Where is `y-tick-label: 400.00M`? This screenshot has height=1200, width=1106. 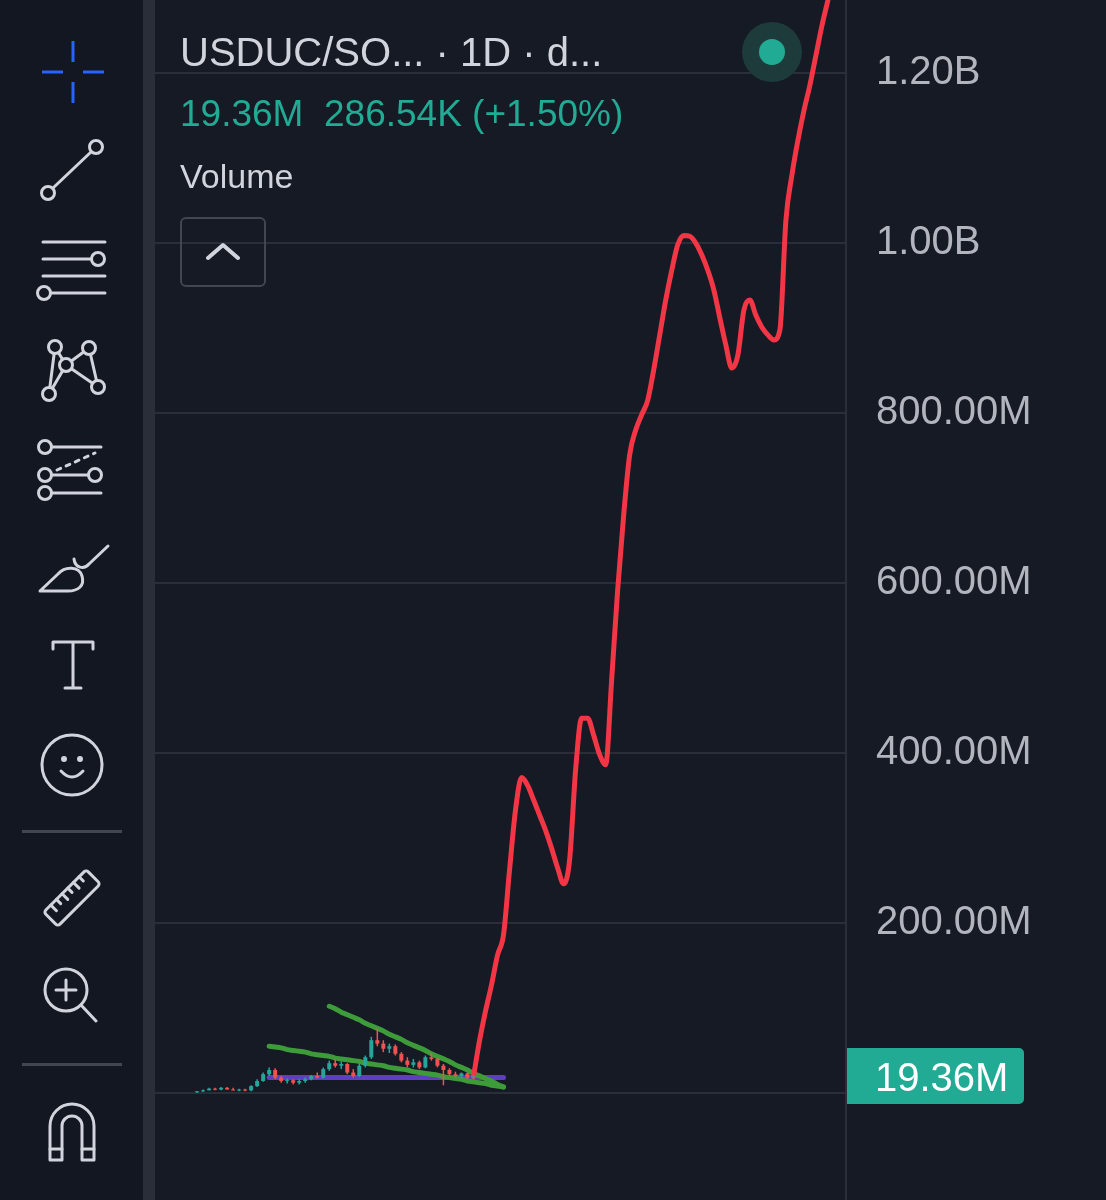
y-tick-label: 400.00M is located at coordinates (954, 750).